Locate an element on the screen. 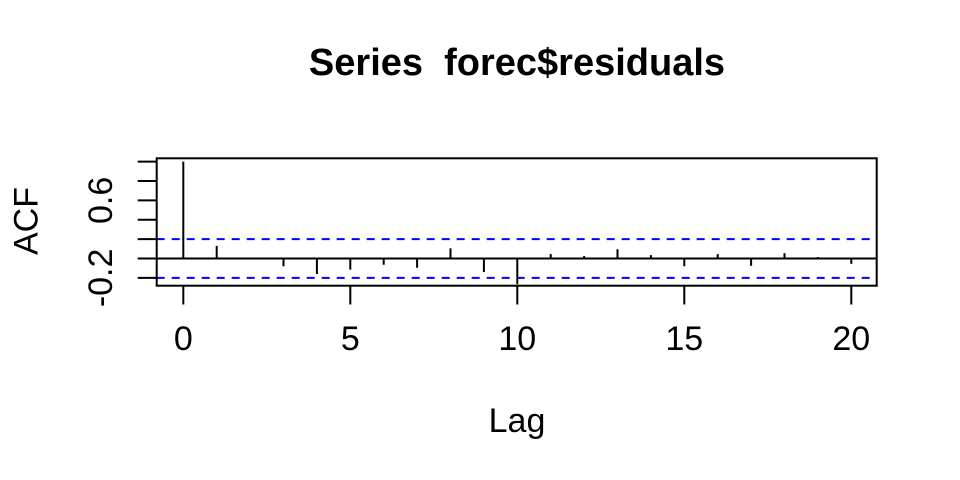 Image resolution: width=960 pixels, height=480 pixels. x-tick-label: 15 is located at coordinates (684, 339).